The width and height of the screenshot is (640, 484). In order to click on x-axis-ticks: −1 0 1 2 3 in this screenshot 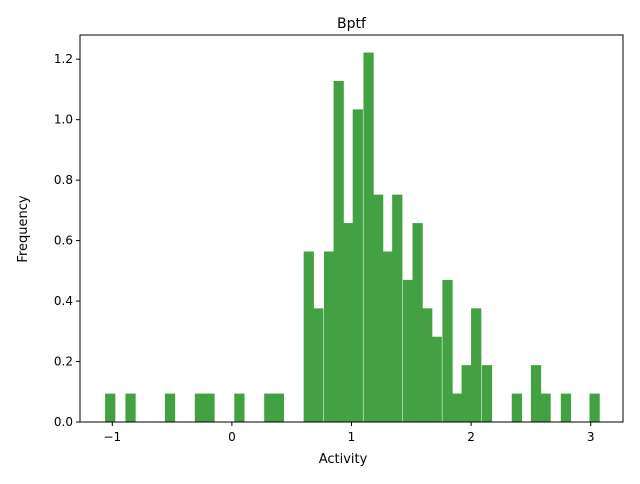, I will do `click(349, 433)`.